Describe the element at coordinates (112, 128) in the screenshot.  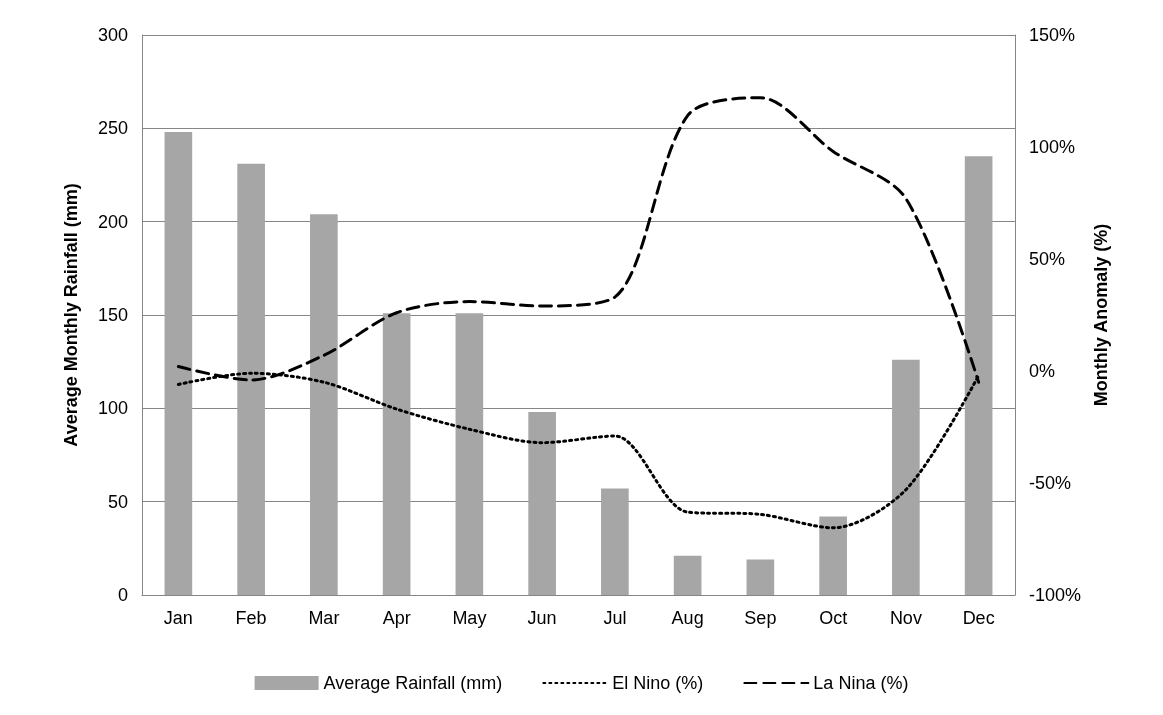
I see `y-tick-label: 250` at that location.